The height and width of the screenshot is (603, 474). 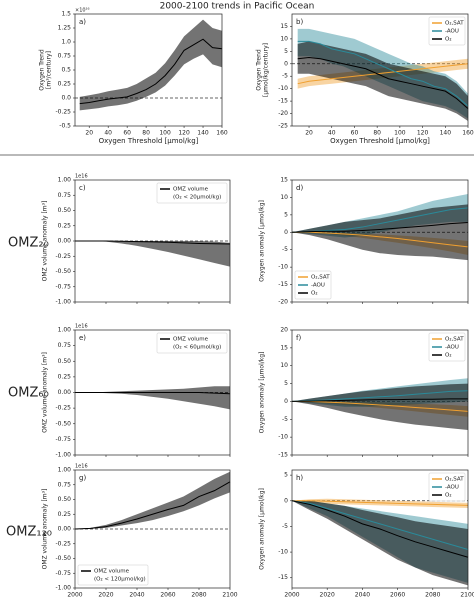 I want to click on x-axis-label: Oxygen Threshold [μmol/kg], so click(x=149, y=141).